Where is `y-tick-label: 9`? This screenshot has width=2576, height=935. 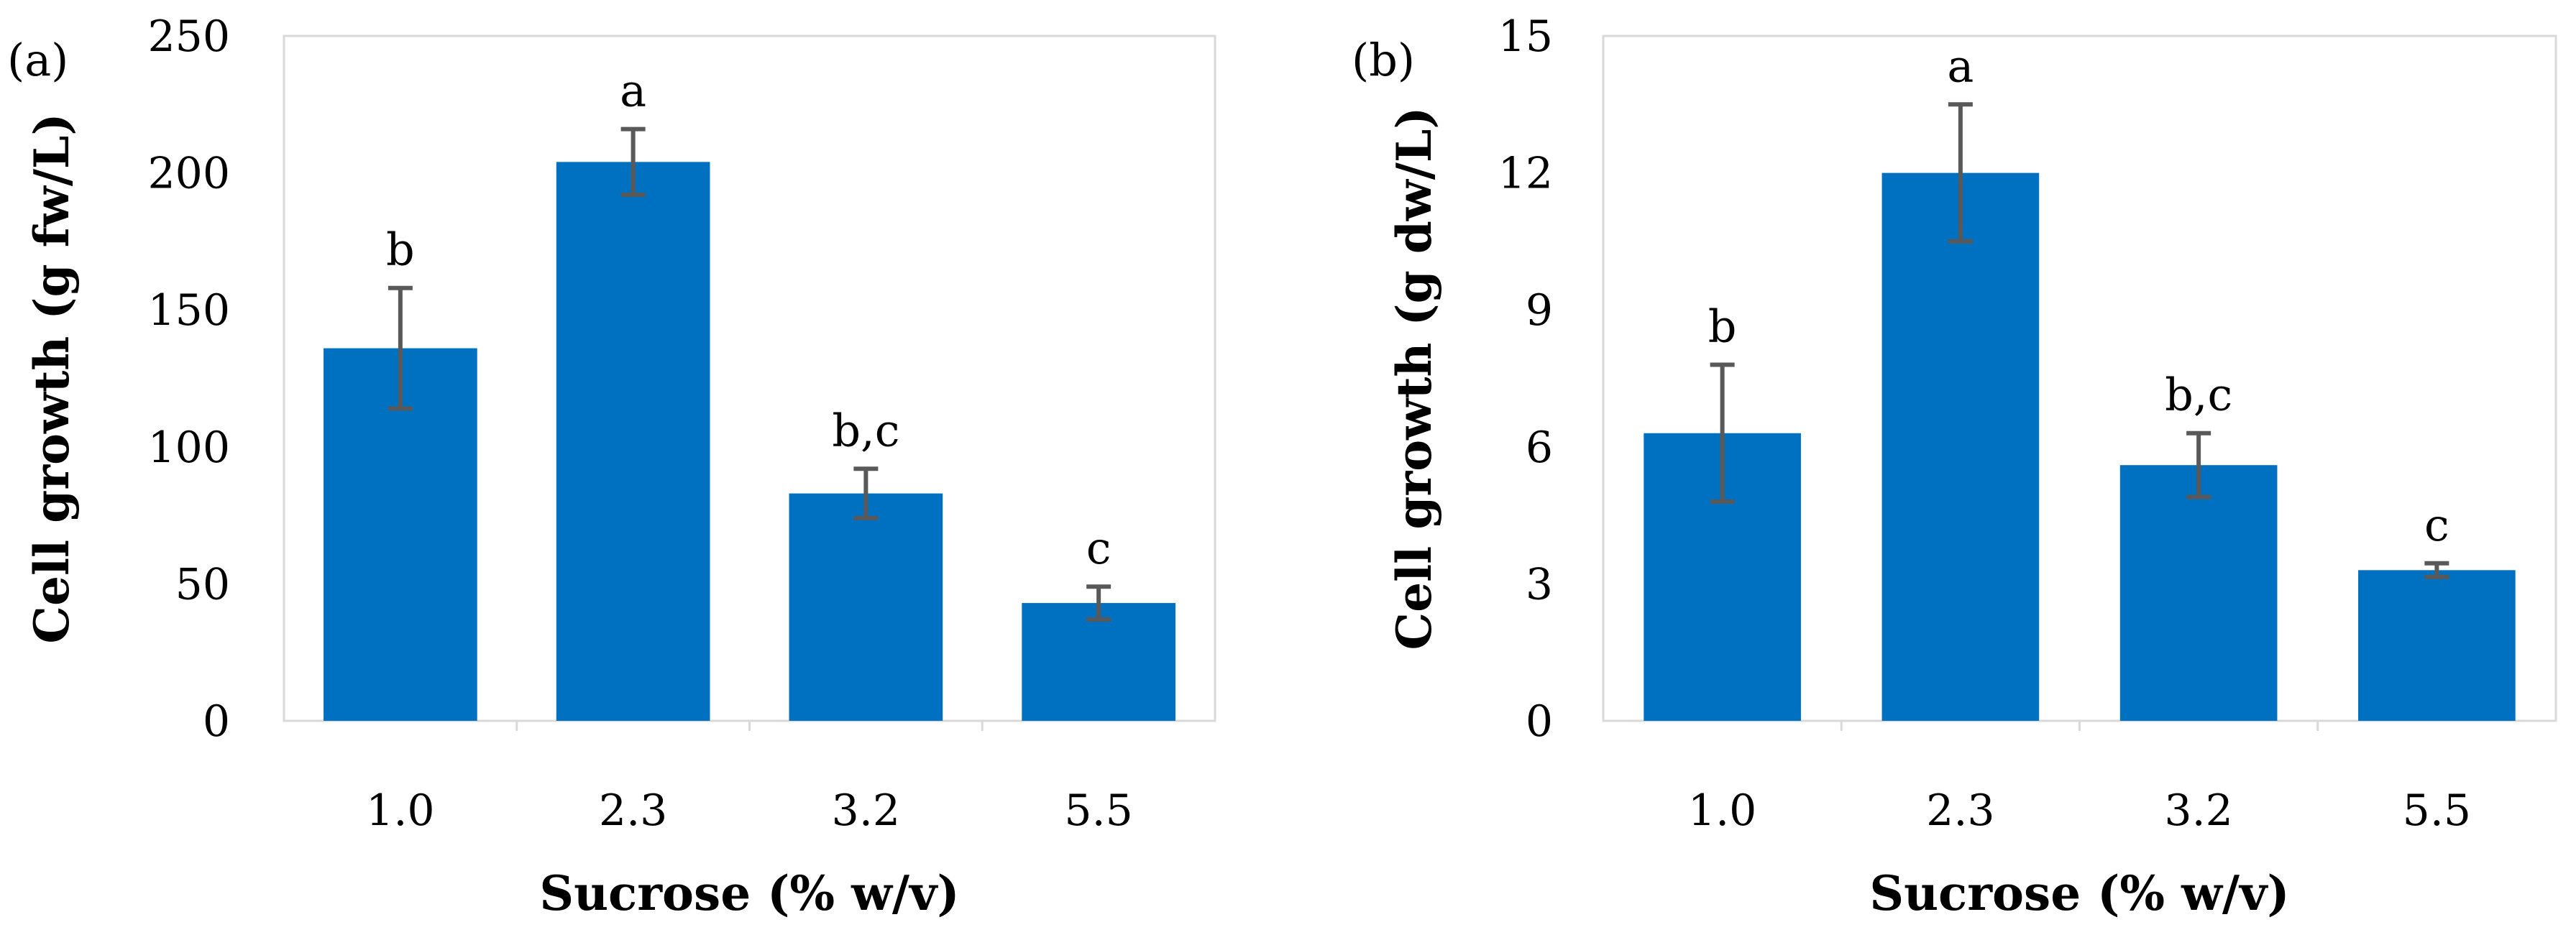
y-tick-label: 9 is located at coordinates (1539, 310).